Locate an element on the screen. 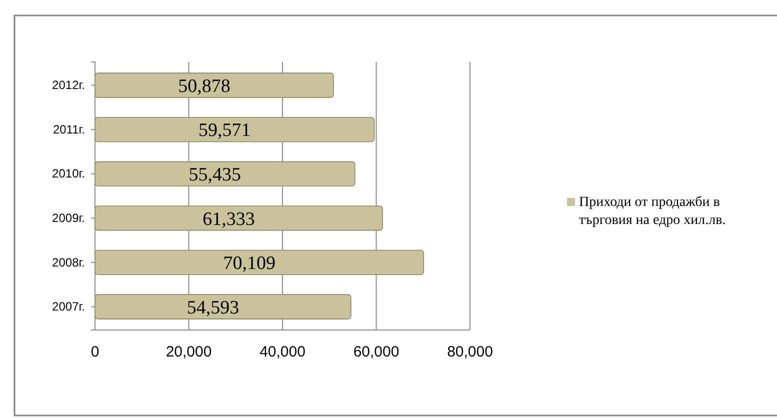 The width and height of the screenshot is (777, 419). y-tick-label: 2007г. is located at coordinates (68, 307).